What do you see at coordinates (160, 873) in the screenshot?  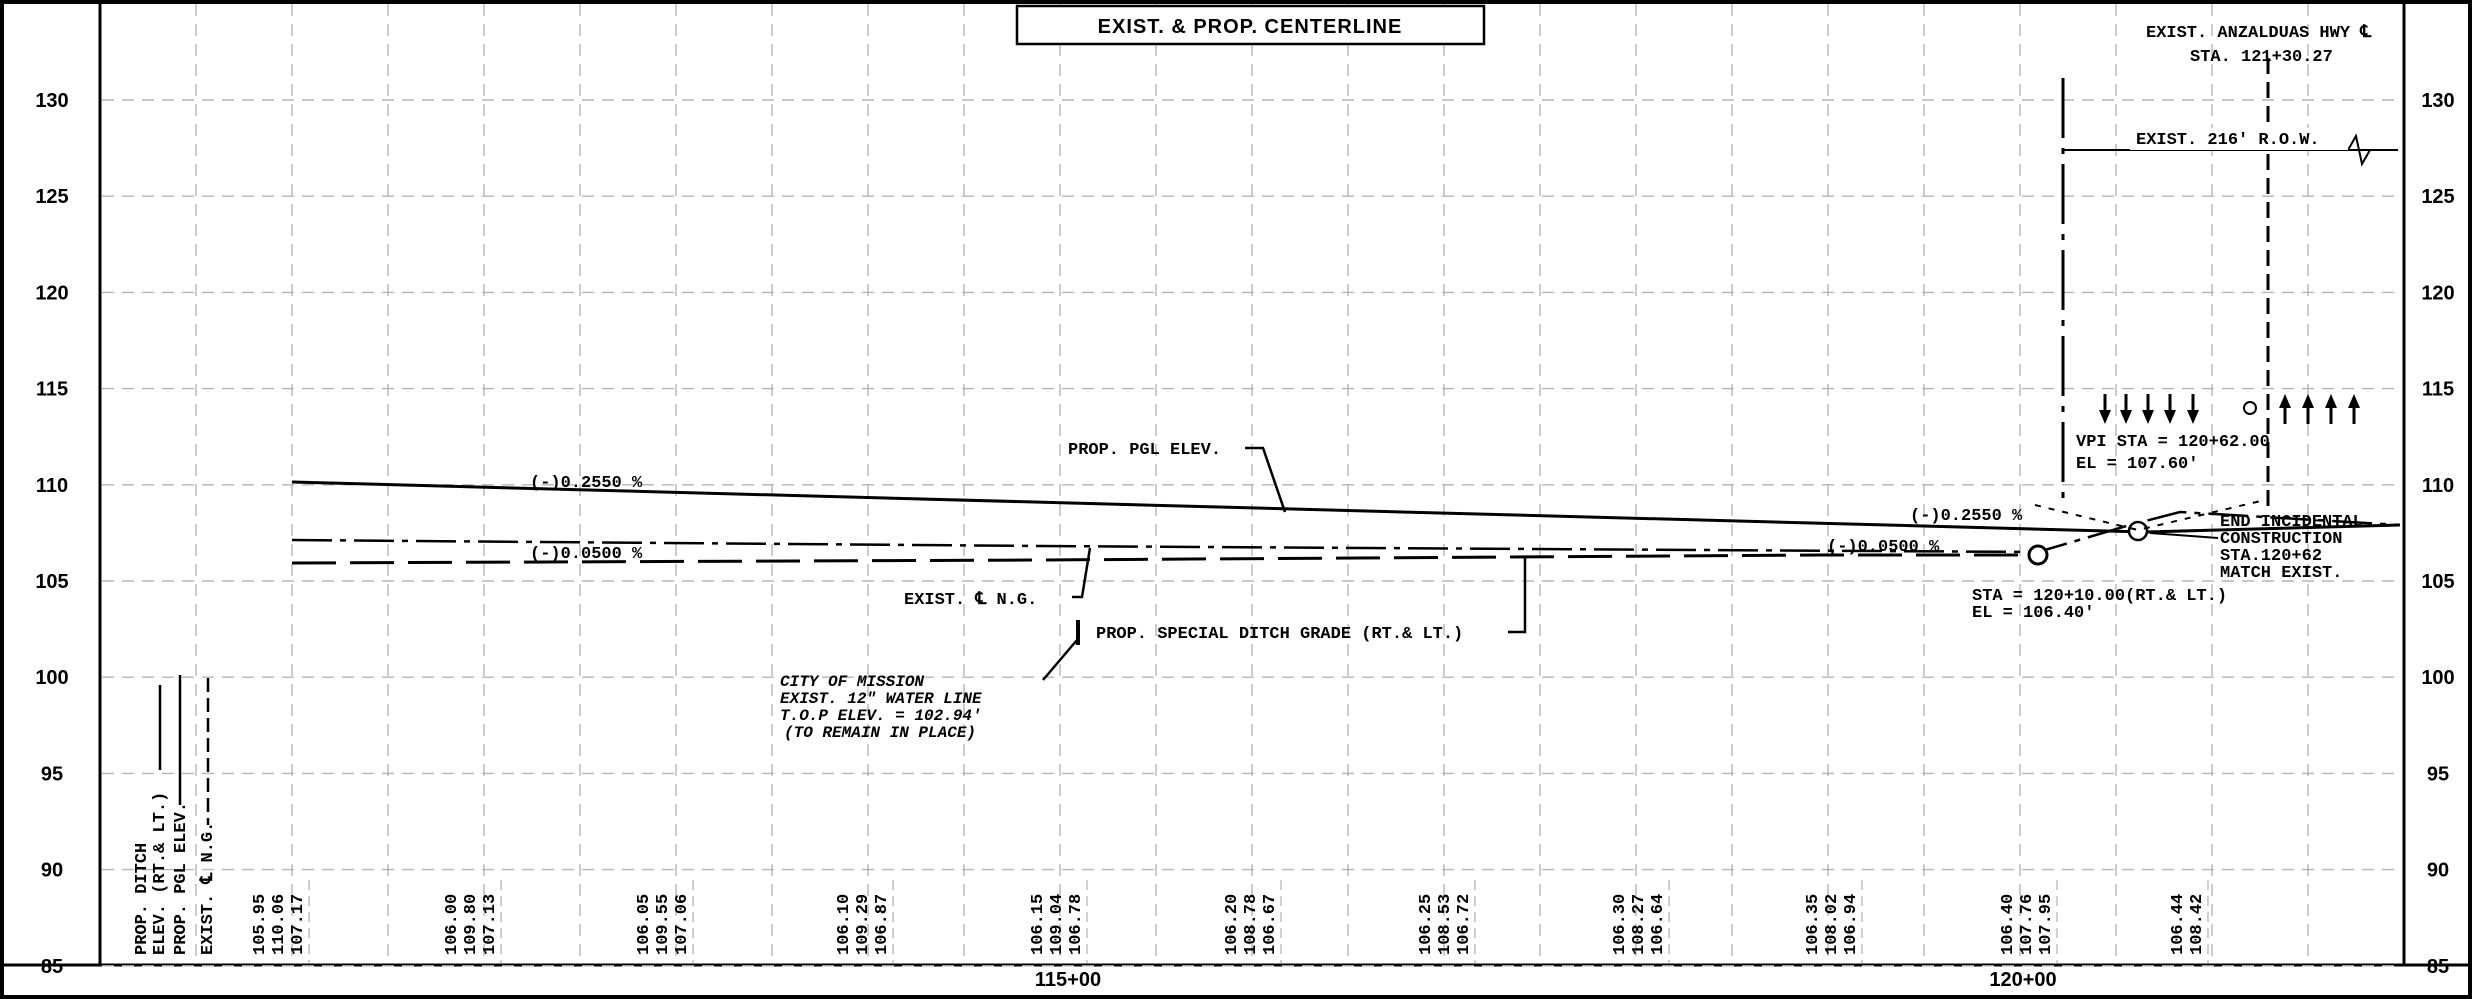 I see `row-label-ditch-2: ELEV. (RT.& LT.)` at bounding box center [160, 873].